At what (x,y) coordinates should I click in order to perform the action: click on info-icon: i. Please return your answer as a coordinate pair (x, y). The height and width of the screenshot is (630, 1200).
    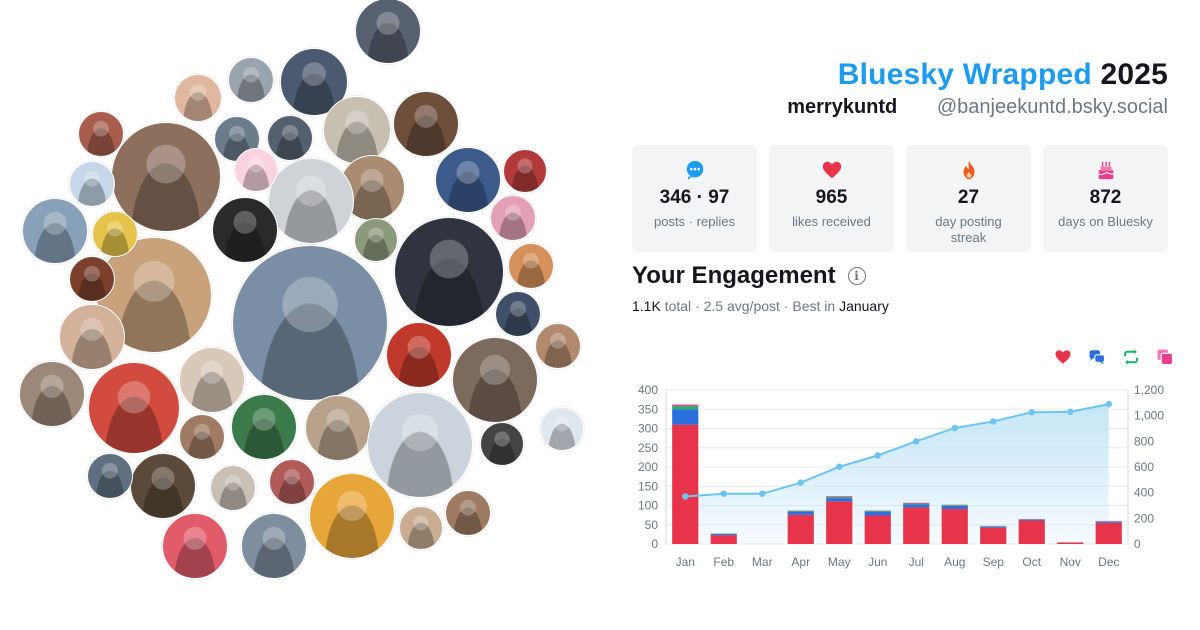
    Looking at the image, I should click on (856, 276).